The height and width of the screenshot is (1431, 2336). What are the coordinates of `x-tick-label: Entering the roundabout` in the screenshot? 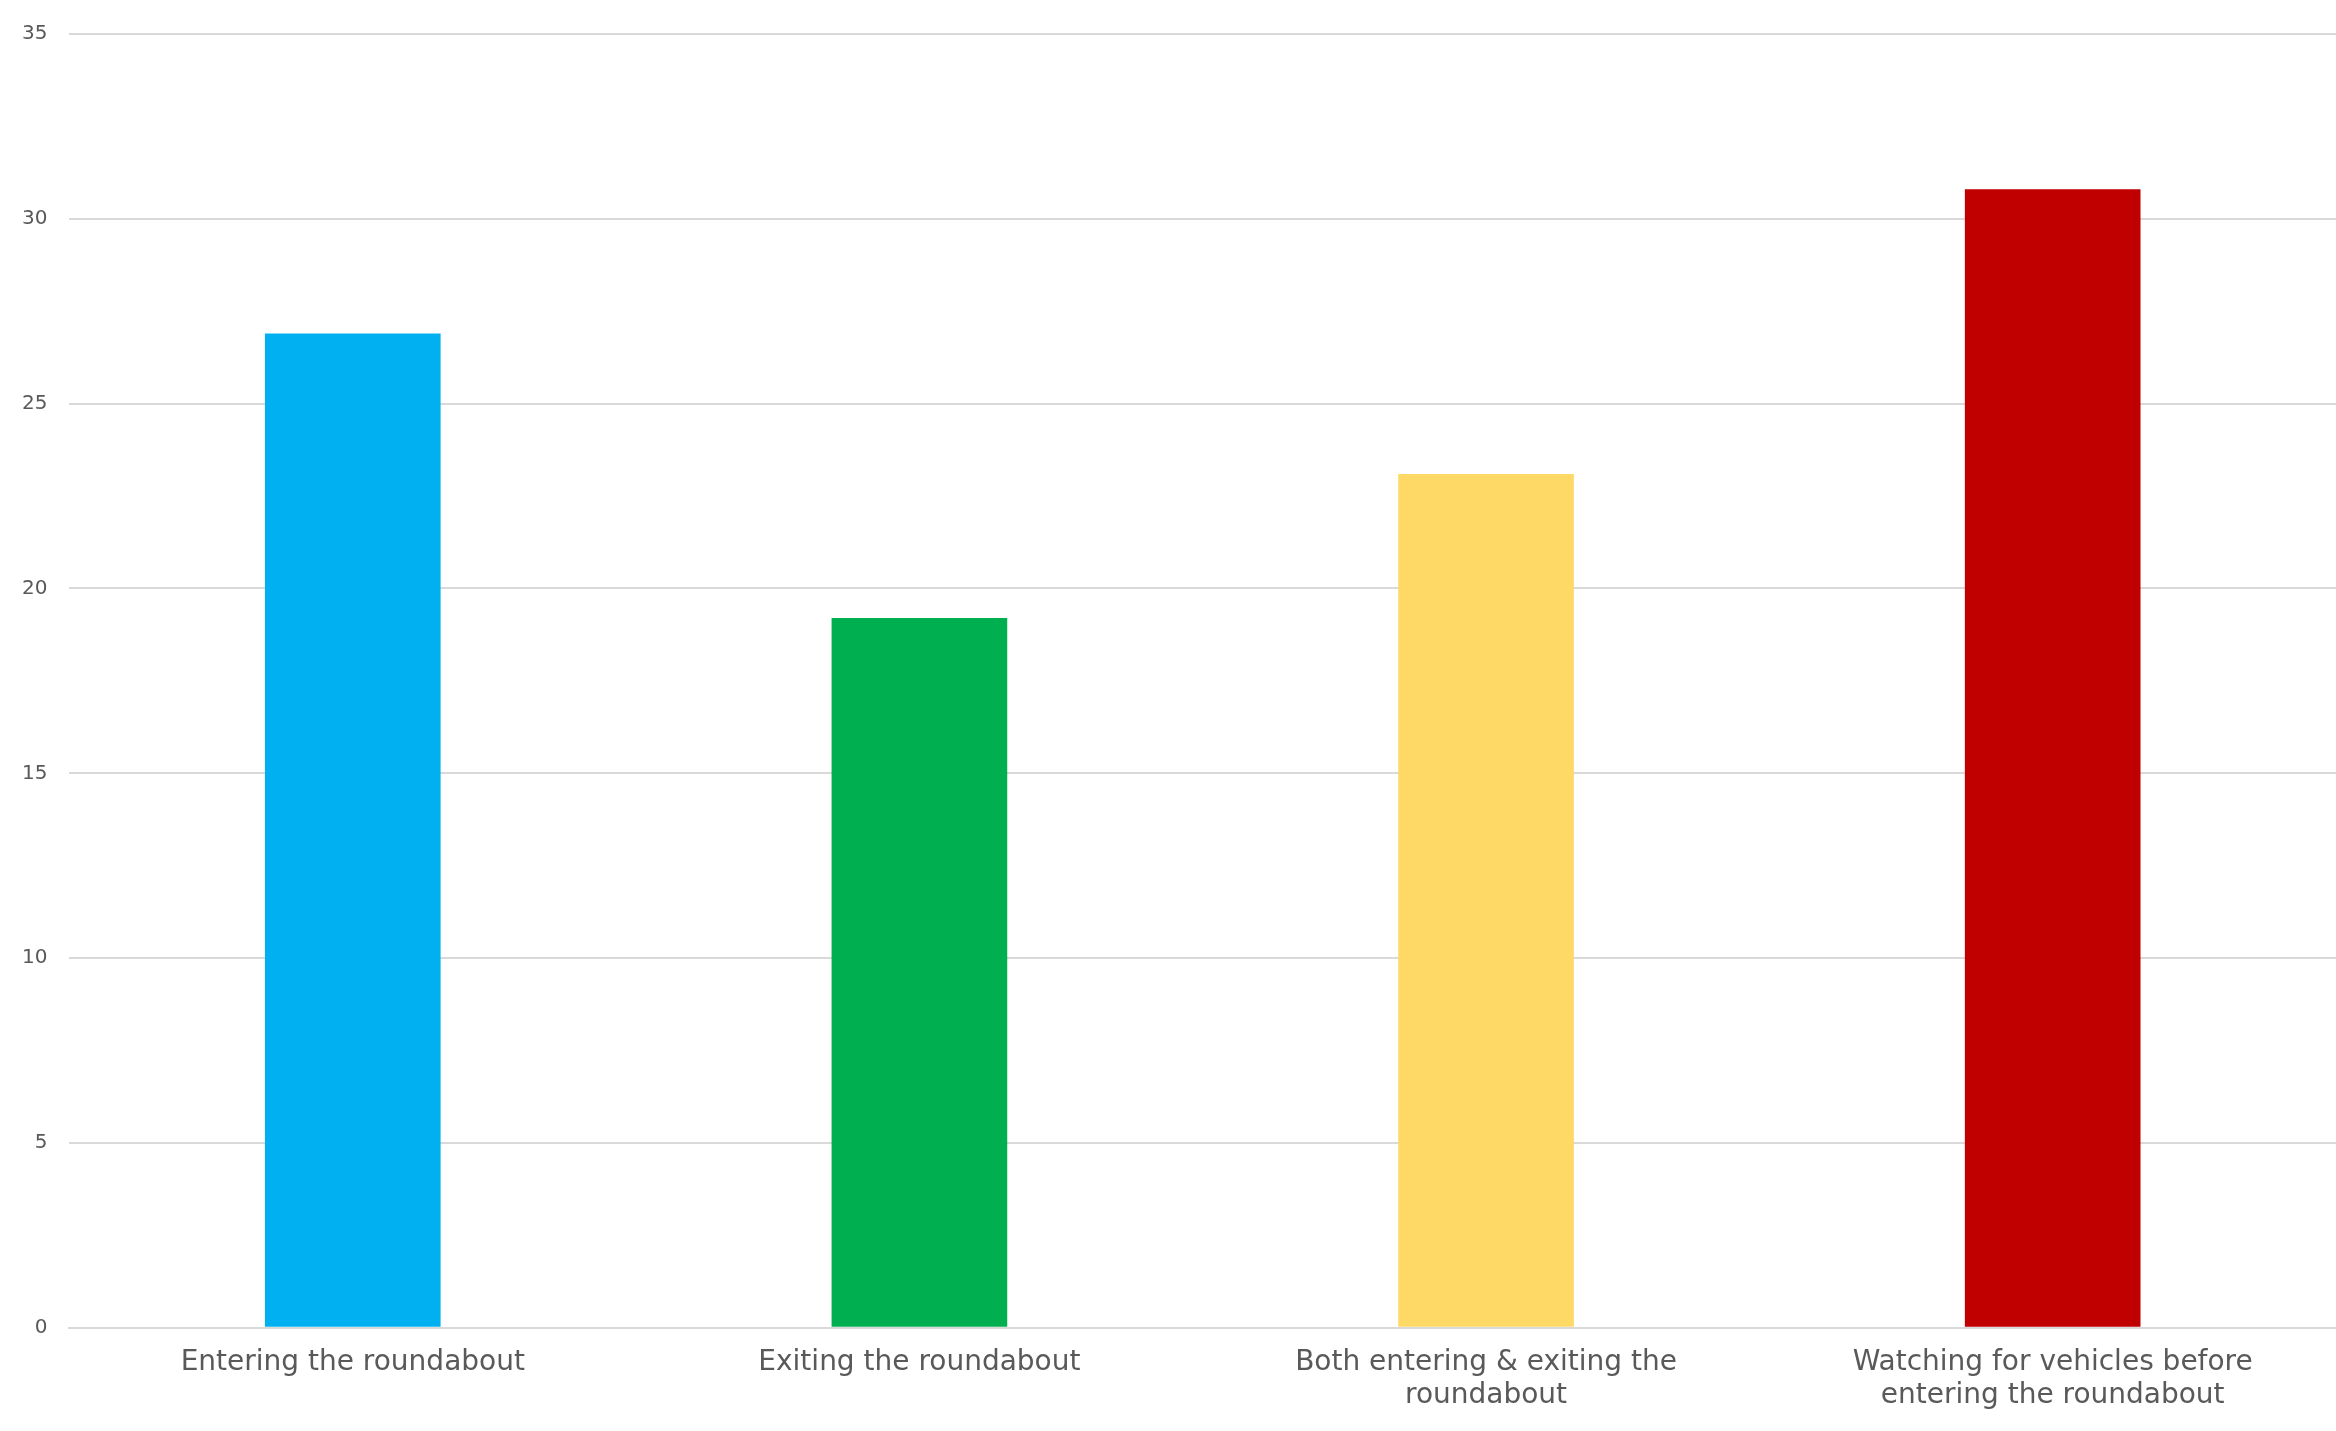 It's located at (352, 1360).